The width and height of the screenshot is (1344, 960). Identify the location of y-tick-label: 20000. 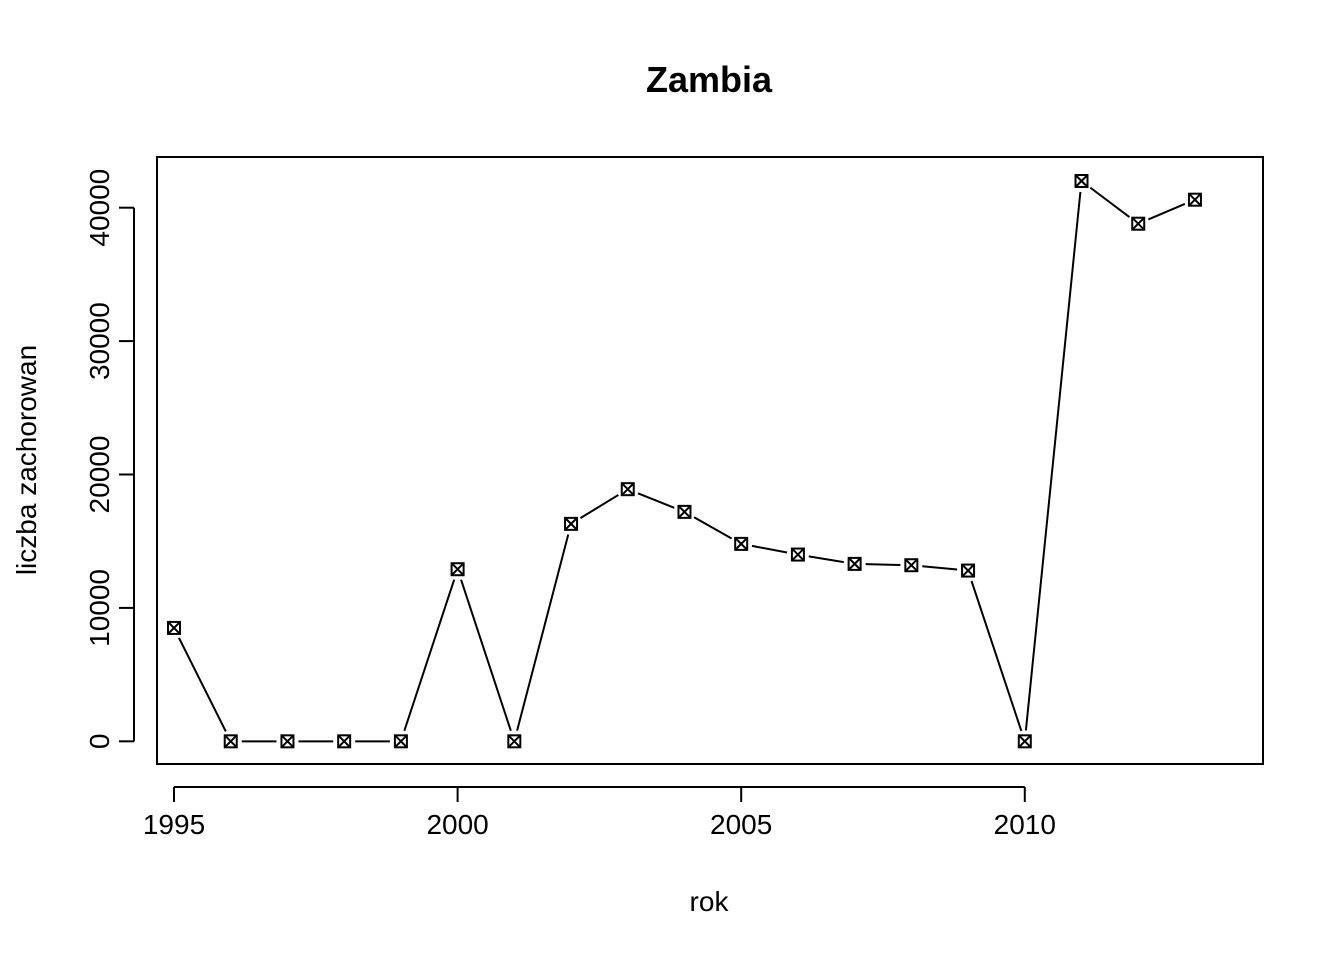
(99, 475).